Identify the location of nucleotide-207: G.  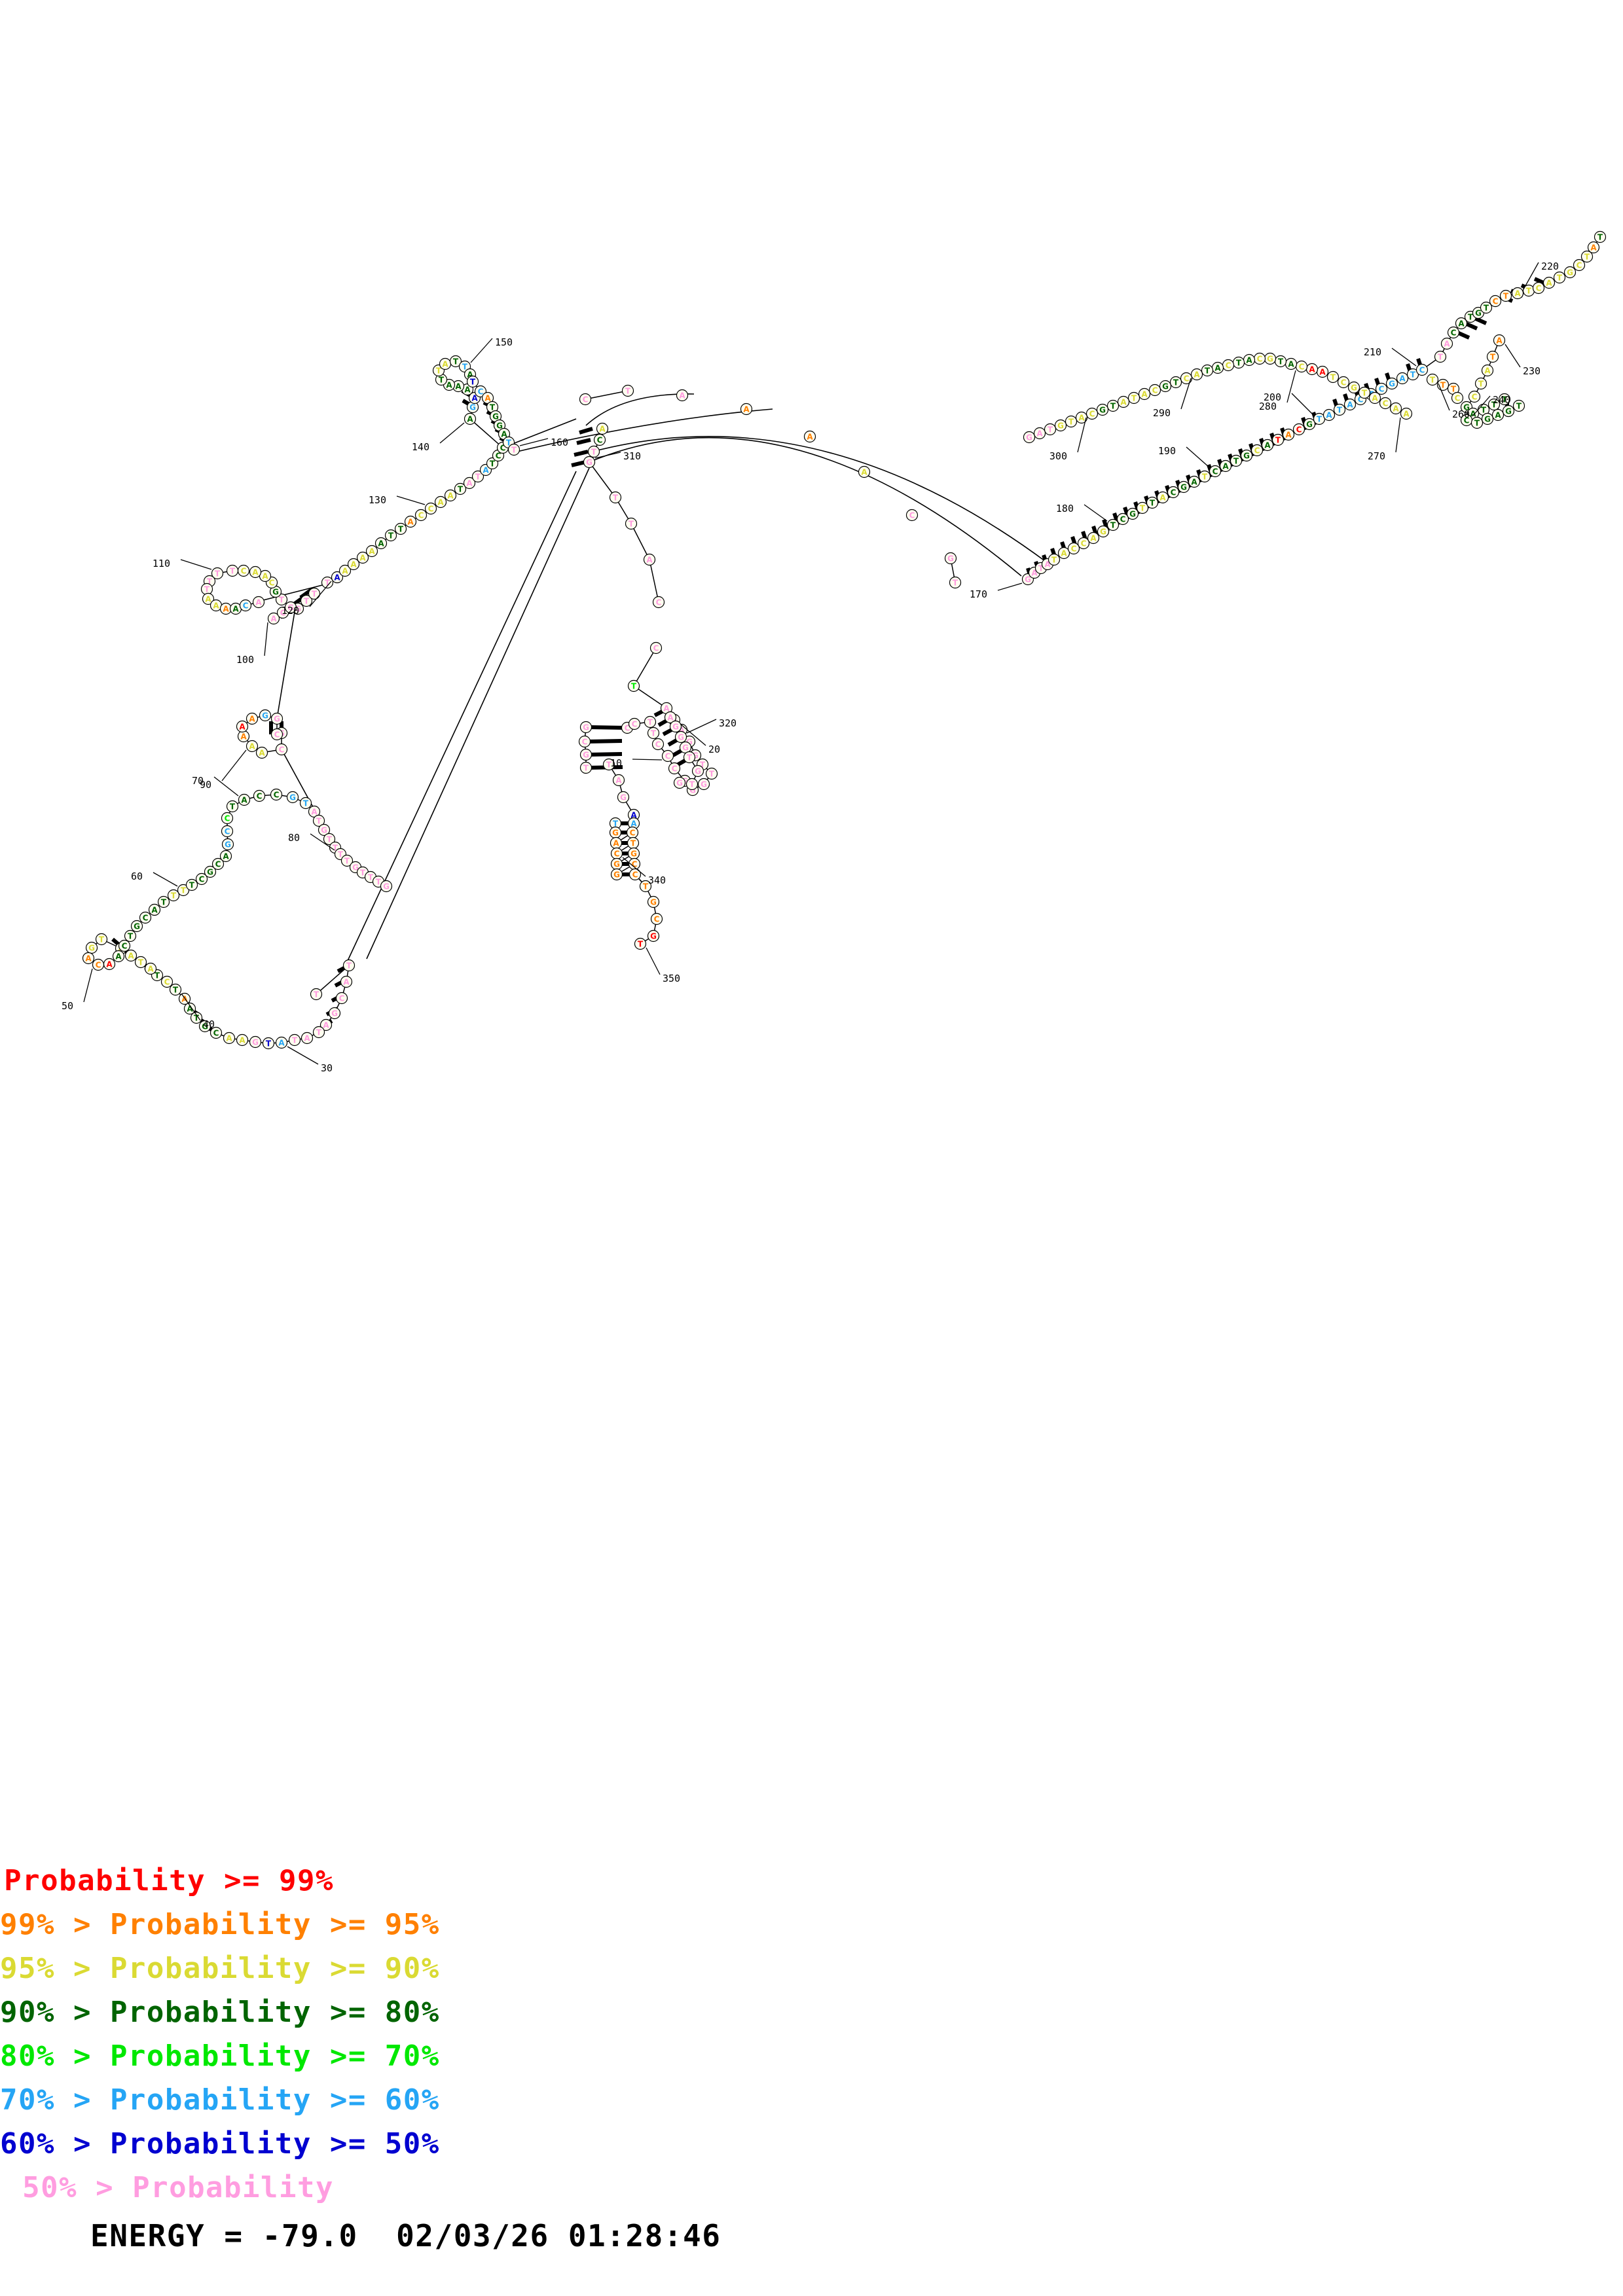
(1391, 383).